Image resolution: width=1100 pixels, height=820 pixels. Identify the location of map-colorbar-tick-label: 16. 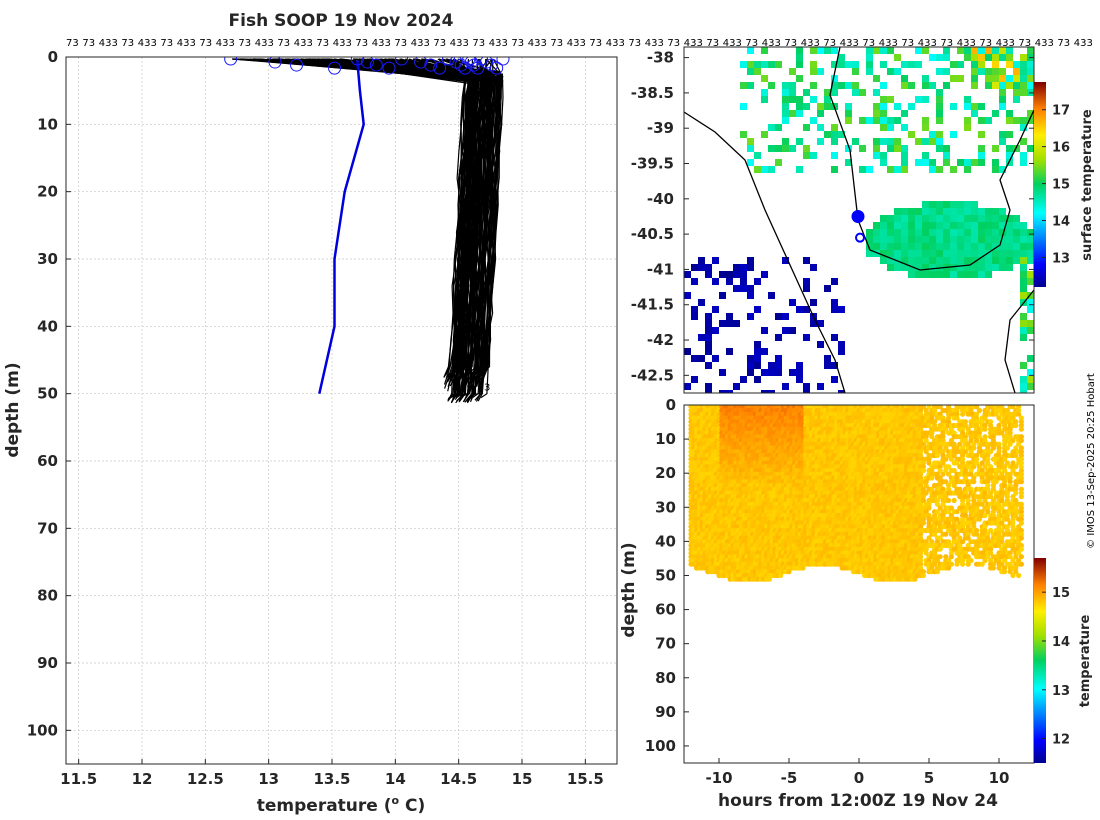
(1061, 148).